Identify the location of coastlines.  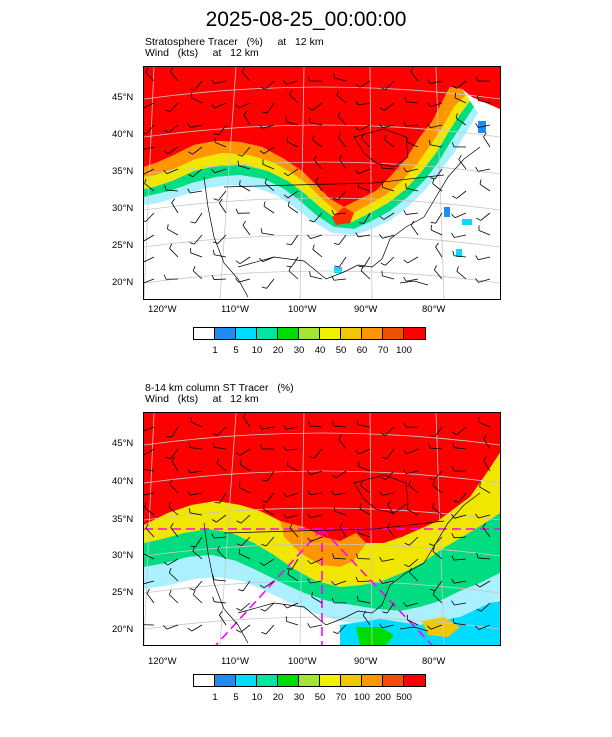
(342, 213).